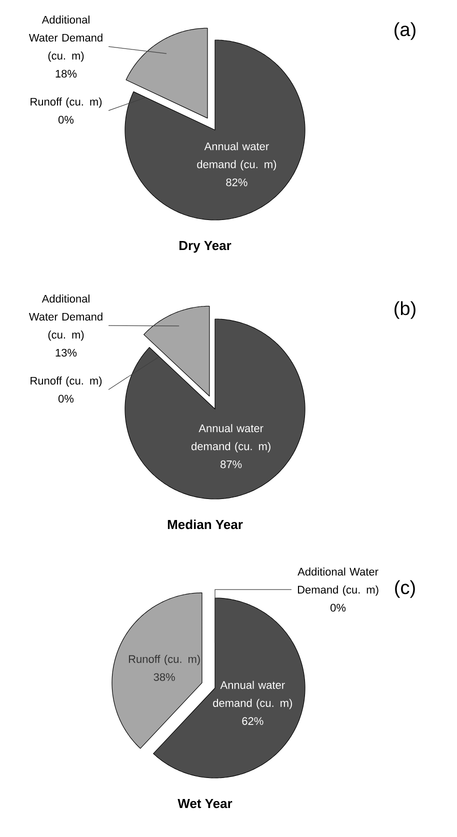 The image size is (457, 837). I want to click on category-label: Additional Water Demand (cu. m), so click(338, 582).